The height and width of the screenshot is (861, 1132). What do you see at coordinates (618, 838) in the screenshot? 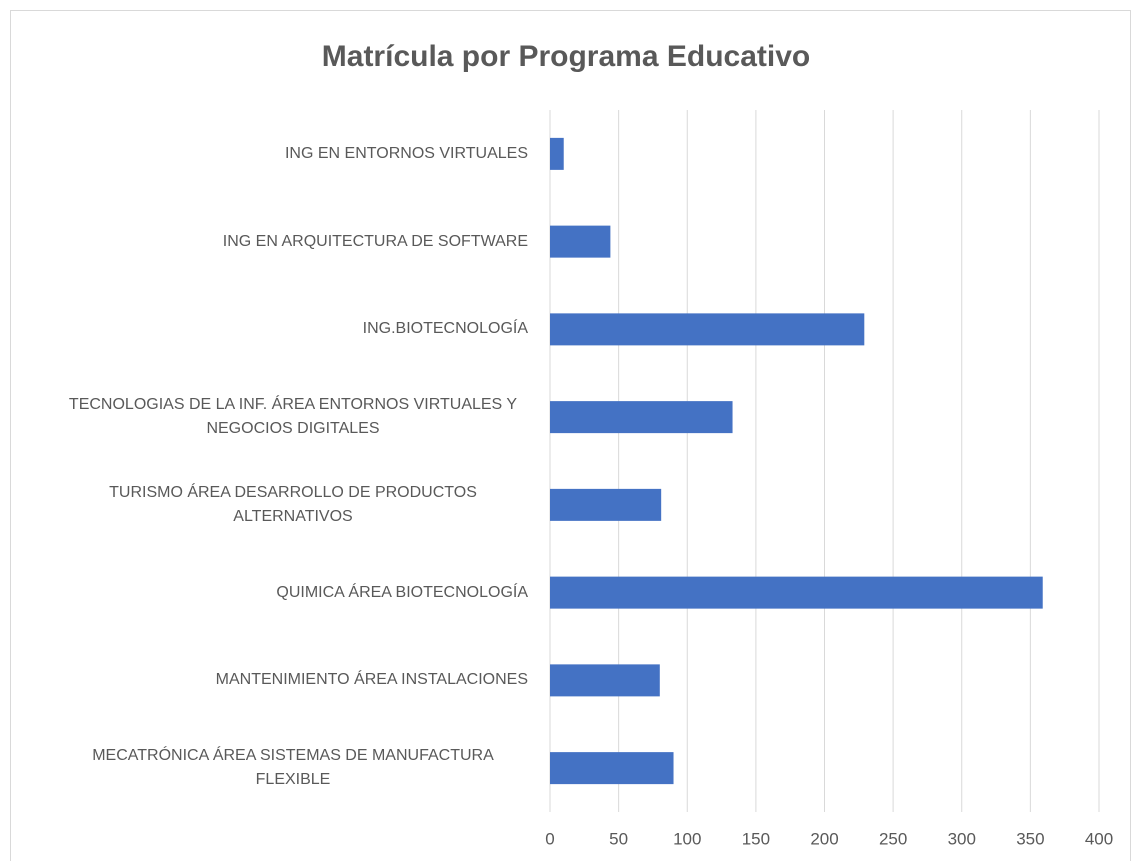
I see `x-tick-label: 50` at bounding box center [618, 838].